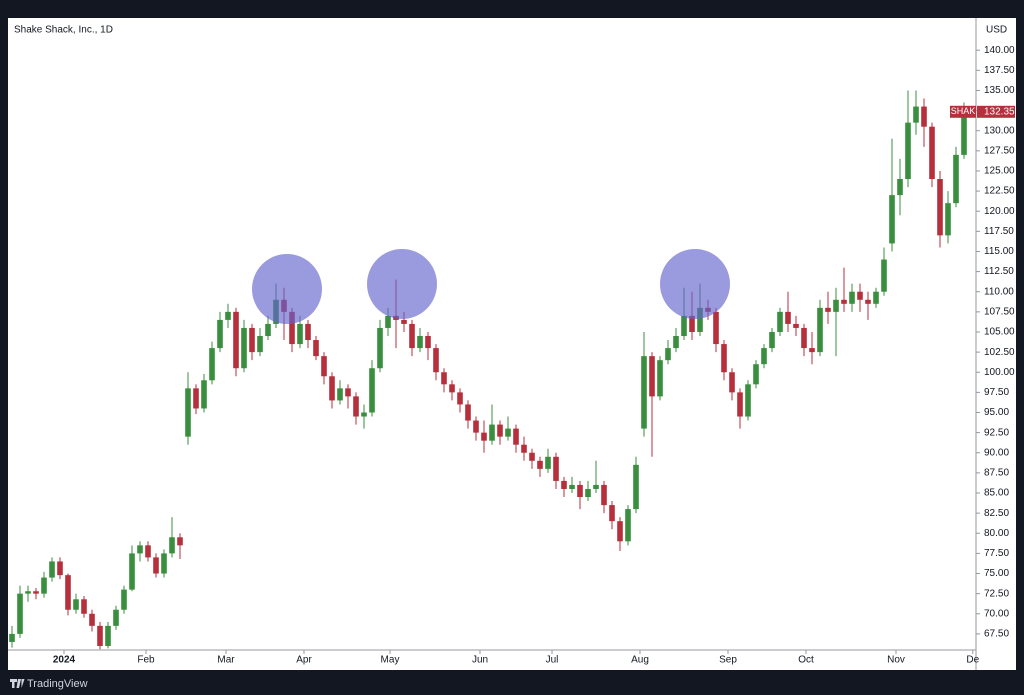  What do you see at coordinates (57, 684) in the screenshot?
I see `brand-name: TradingView` at bounding box center [57, 684].